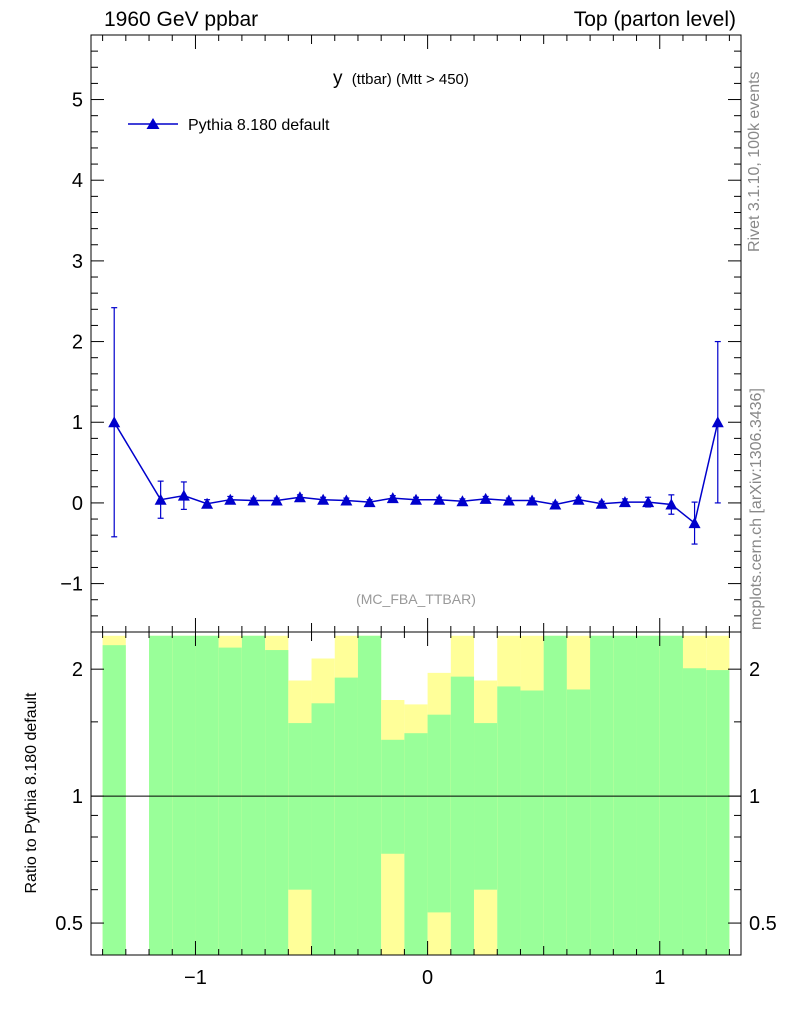 The image size is (786, 1024). I want to click on ratio-y-tick-label-right: 0.5, so click(763, 924).